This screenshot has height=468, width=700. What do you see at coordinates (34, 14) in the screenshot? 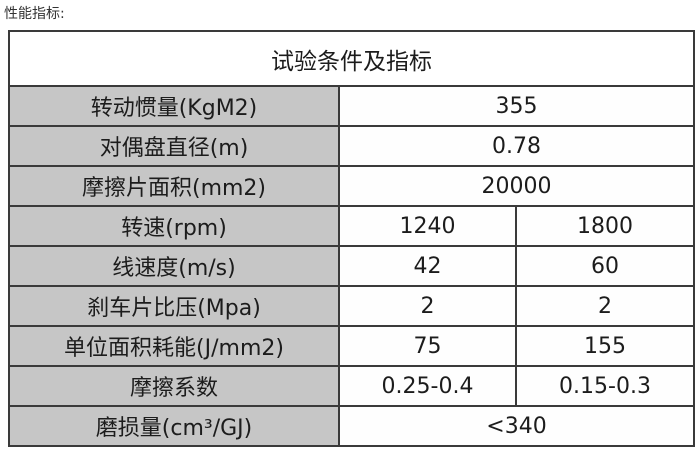
I see `page-caption: 性能指标:` at bounding box center [34, 14].